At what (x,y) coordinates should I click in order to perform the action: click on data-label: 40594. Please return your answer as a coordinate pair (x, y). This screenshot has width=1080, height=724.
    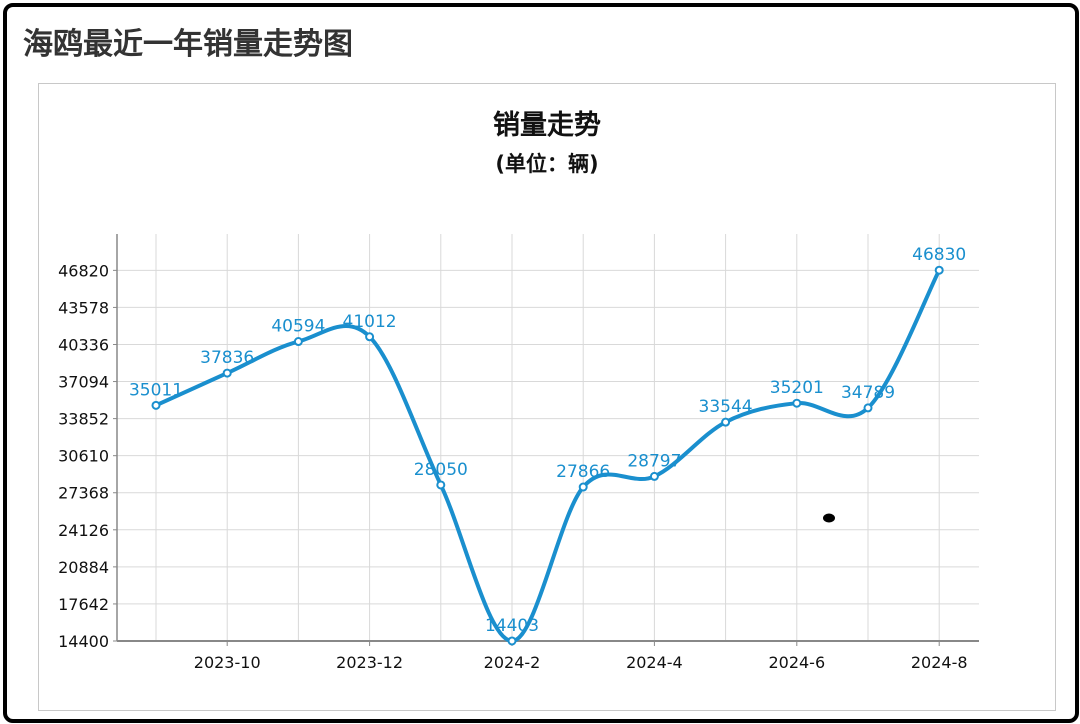
    Looking at the image, I should click on (298, 327).